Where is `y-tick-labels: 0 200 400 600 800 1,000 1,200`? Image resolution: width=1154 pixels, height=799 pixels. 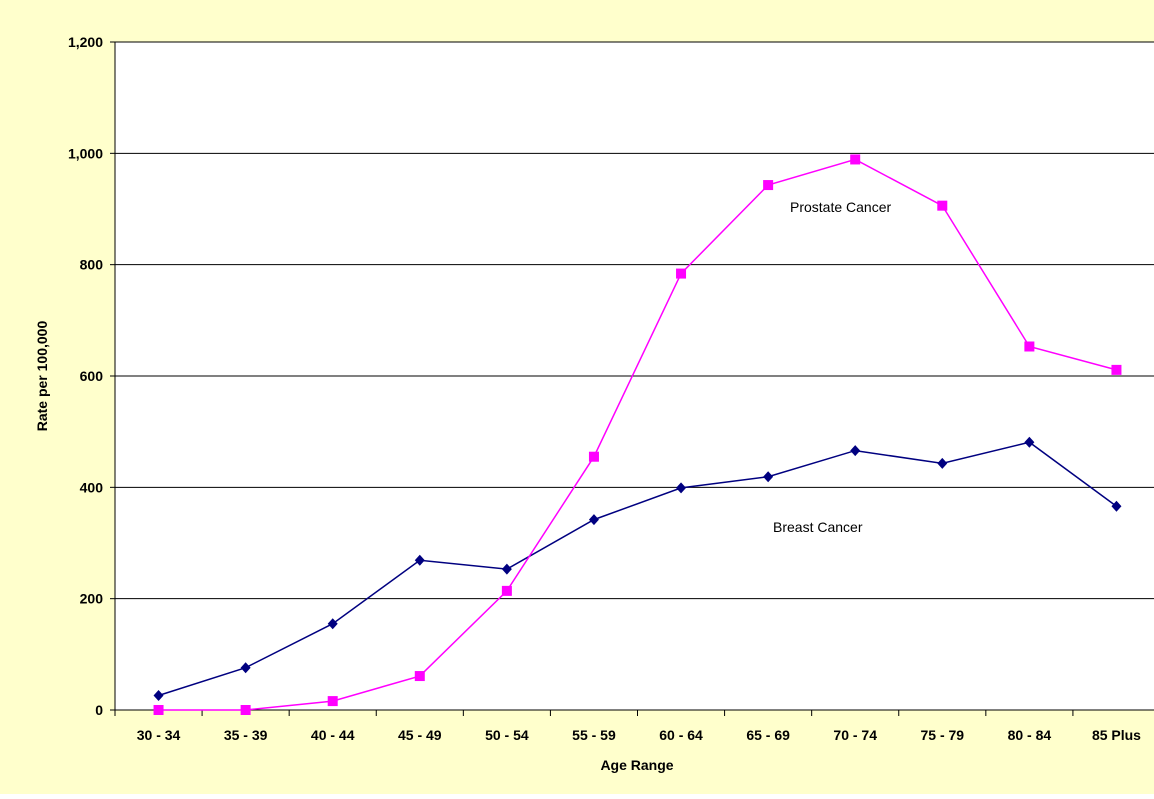
y-tick-labels: 0 200 400 600 800 1,000 1,200 is located at coordinates (85, 376).